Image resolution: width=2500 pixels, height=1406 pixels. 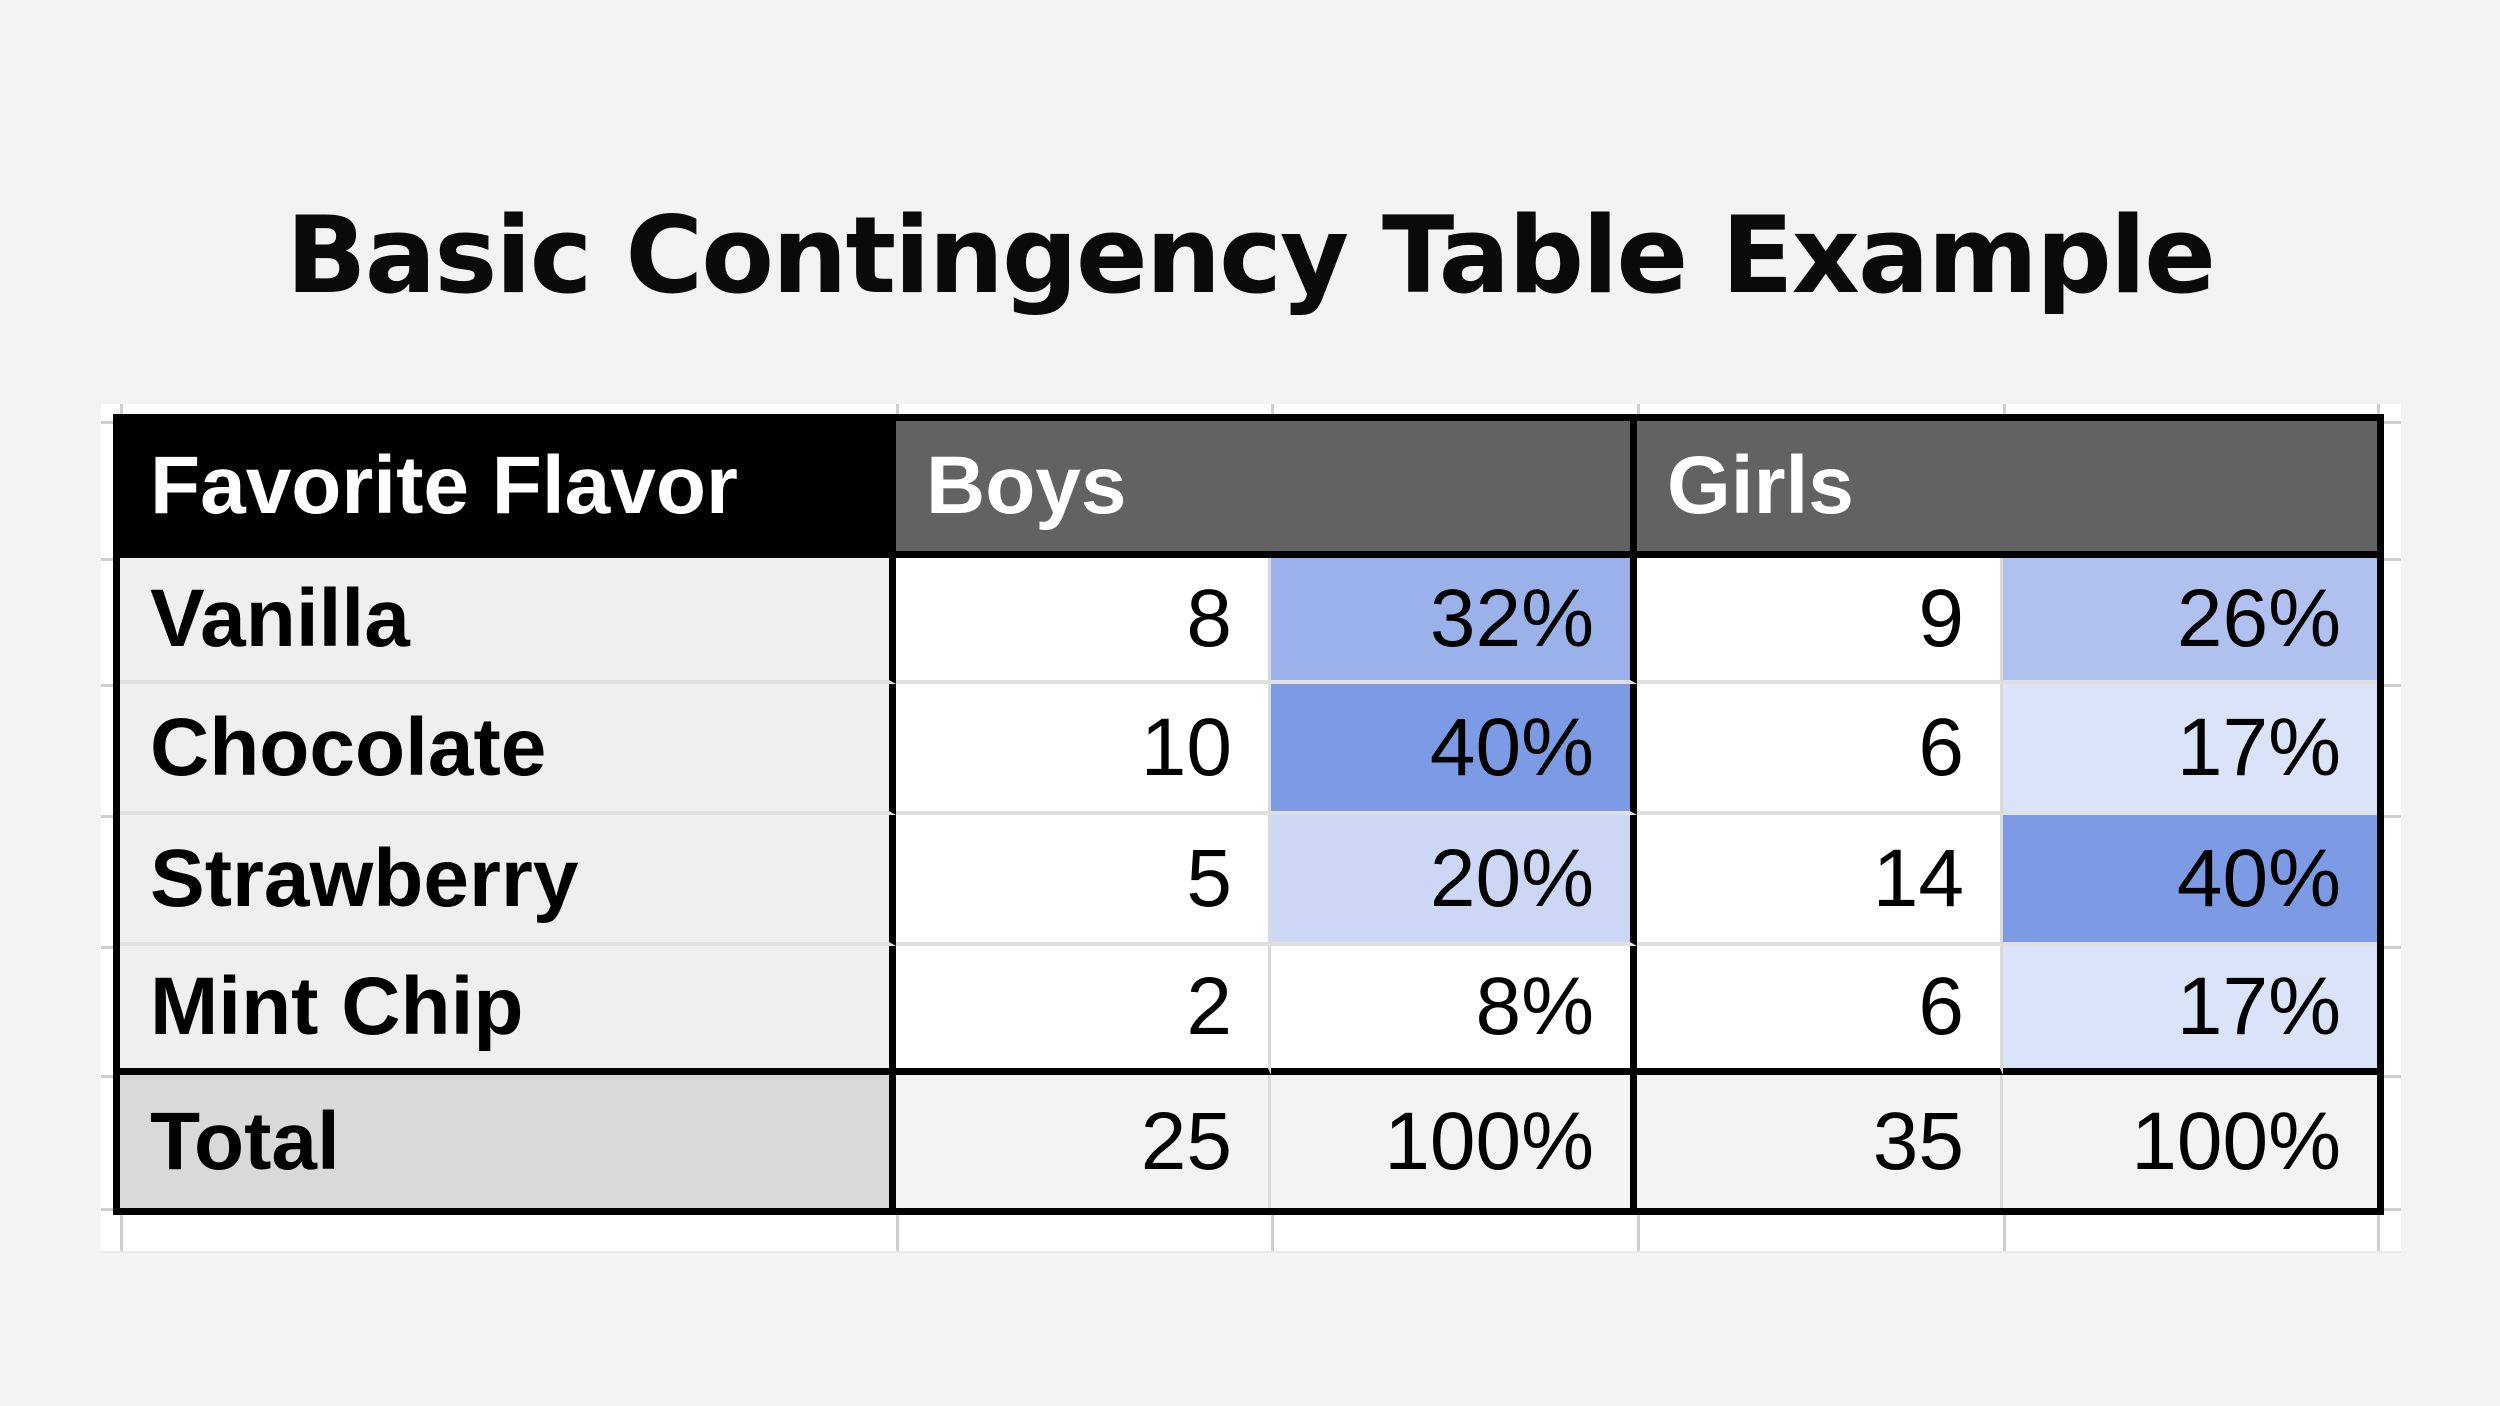 I want to click on flavor-cell-chocolate: Chocolate, so click(x=508, y=749).